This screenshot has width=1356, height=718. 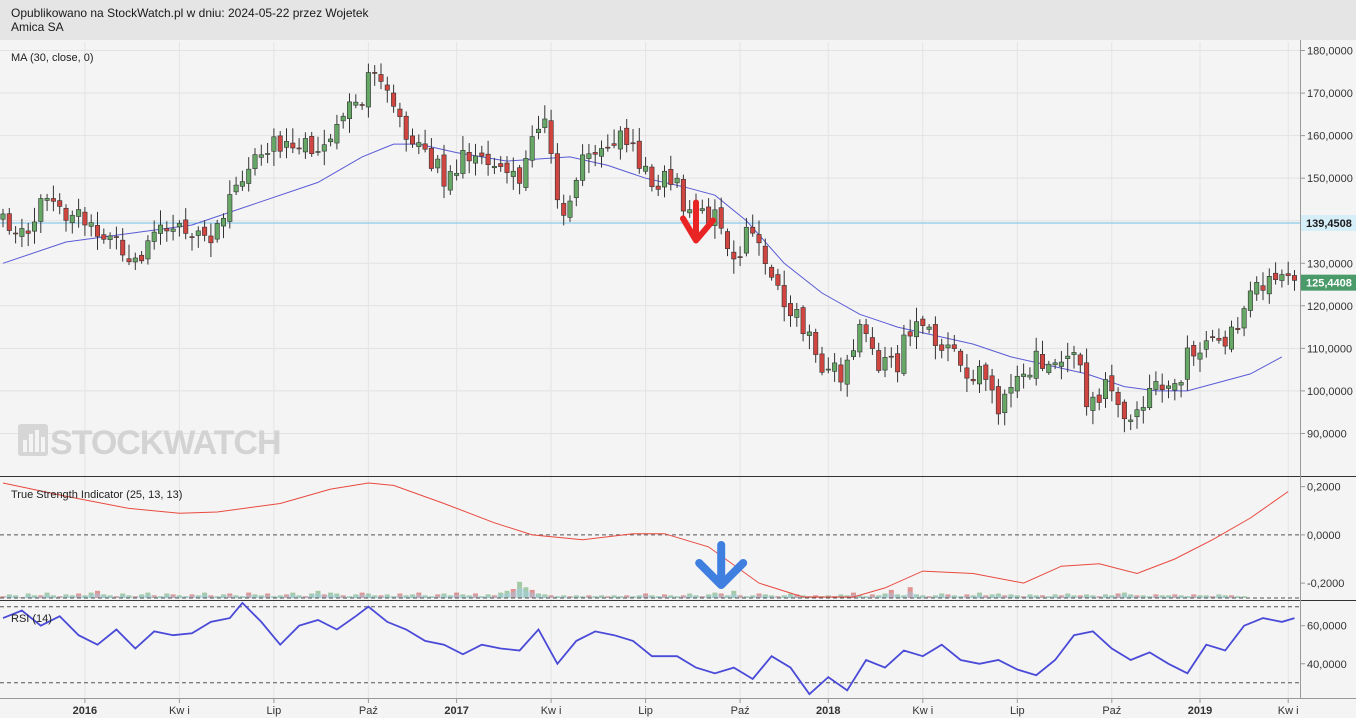 I want to click on x-axis-area, so click(x=678, y=708).